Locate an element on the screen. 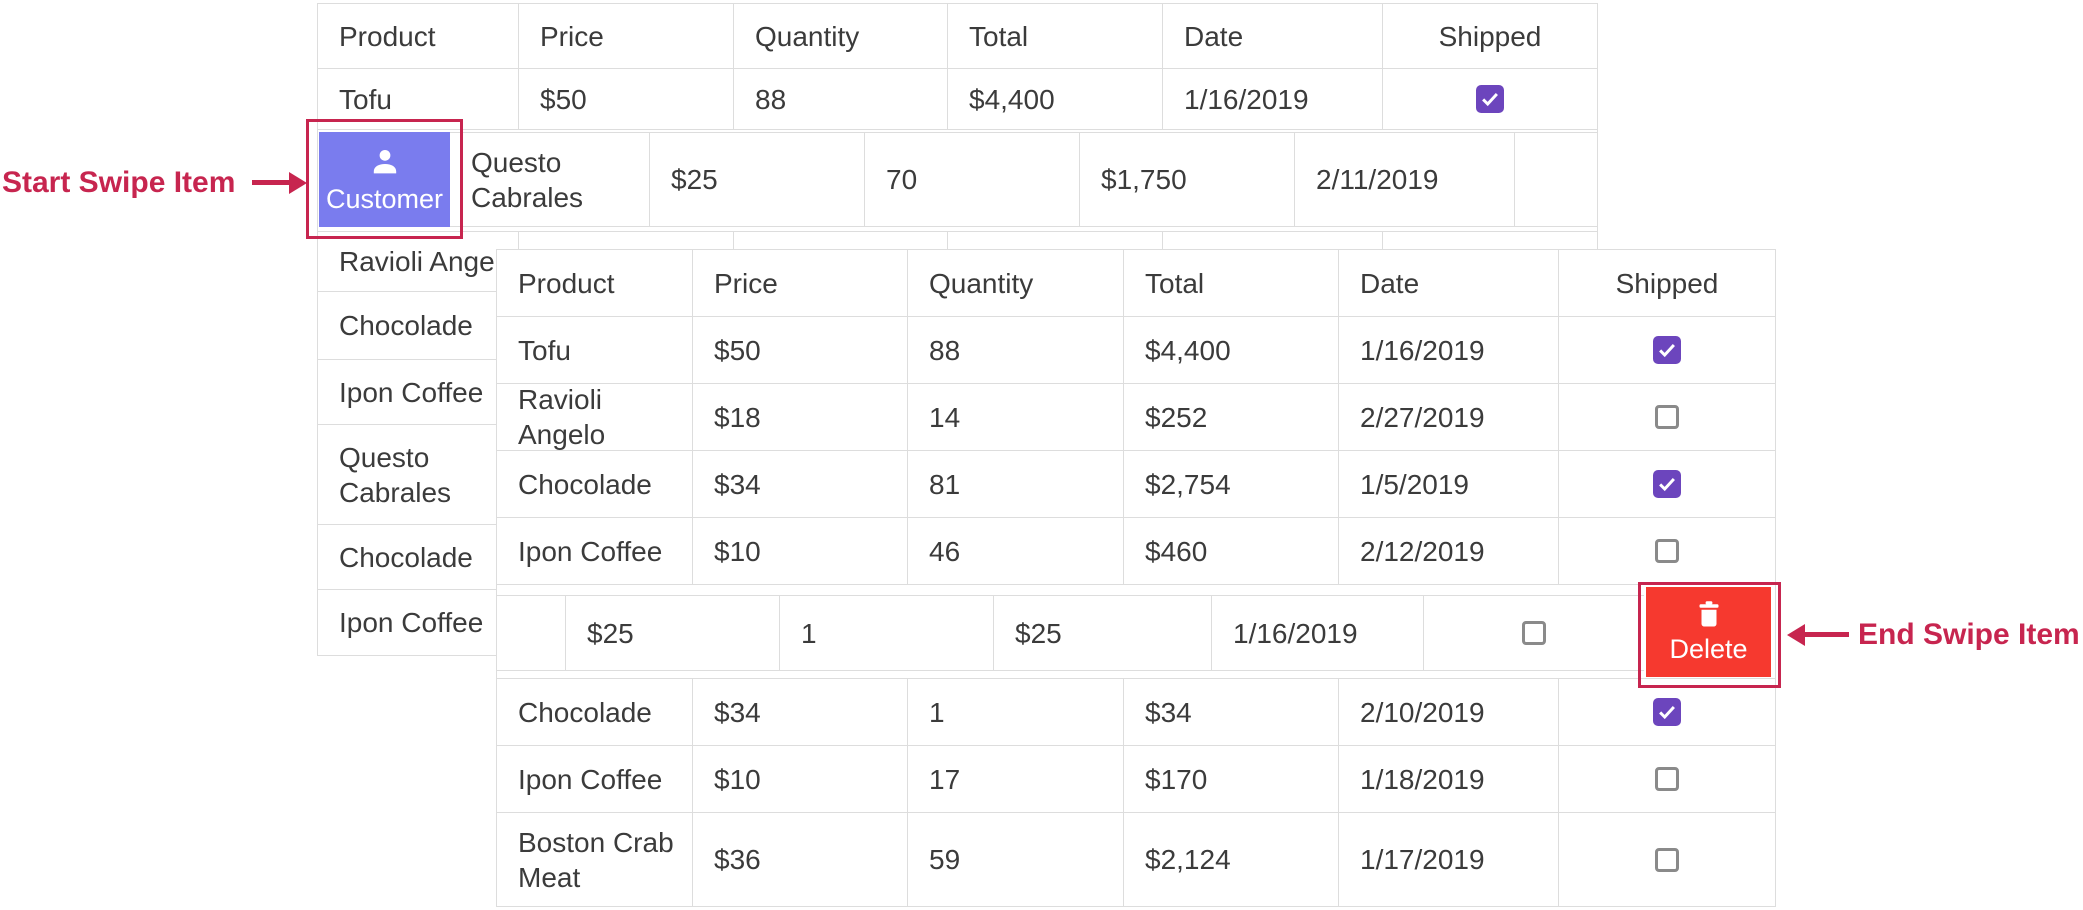  price-cell: $34 is located at coordinates (800, 712).